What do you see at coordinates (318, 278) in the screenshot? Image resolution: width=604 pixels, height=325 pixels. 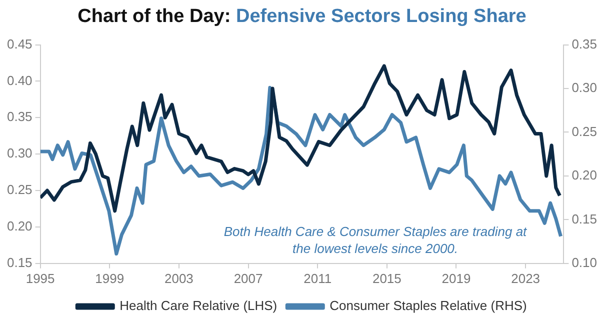 I see `x-tick-label: 2011` at bounding box center [318, 278].